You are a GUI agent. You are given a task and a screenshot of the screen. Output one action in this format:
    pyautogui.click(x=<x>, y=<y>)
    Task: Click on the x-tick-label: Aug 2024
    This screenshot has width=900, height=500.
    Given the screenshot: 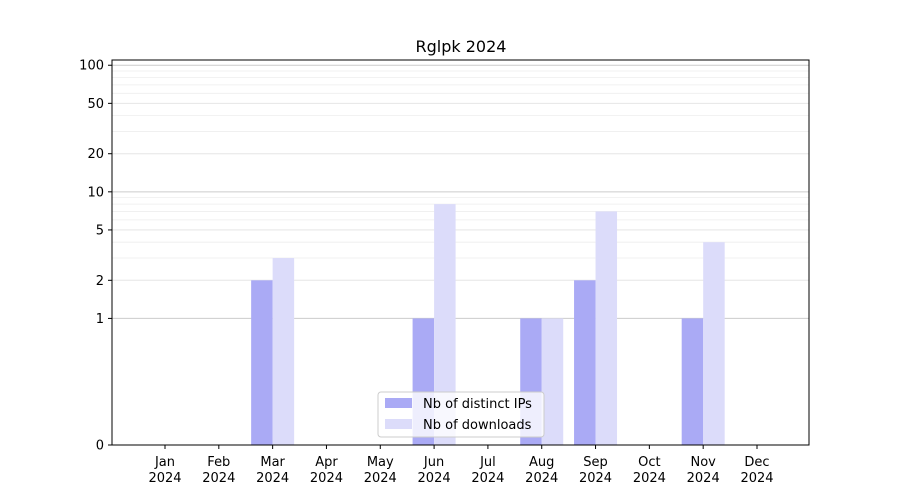 What is the action you would take?
    pyautogui.click(x=541, y=470)
    